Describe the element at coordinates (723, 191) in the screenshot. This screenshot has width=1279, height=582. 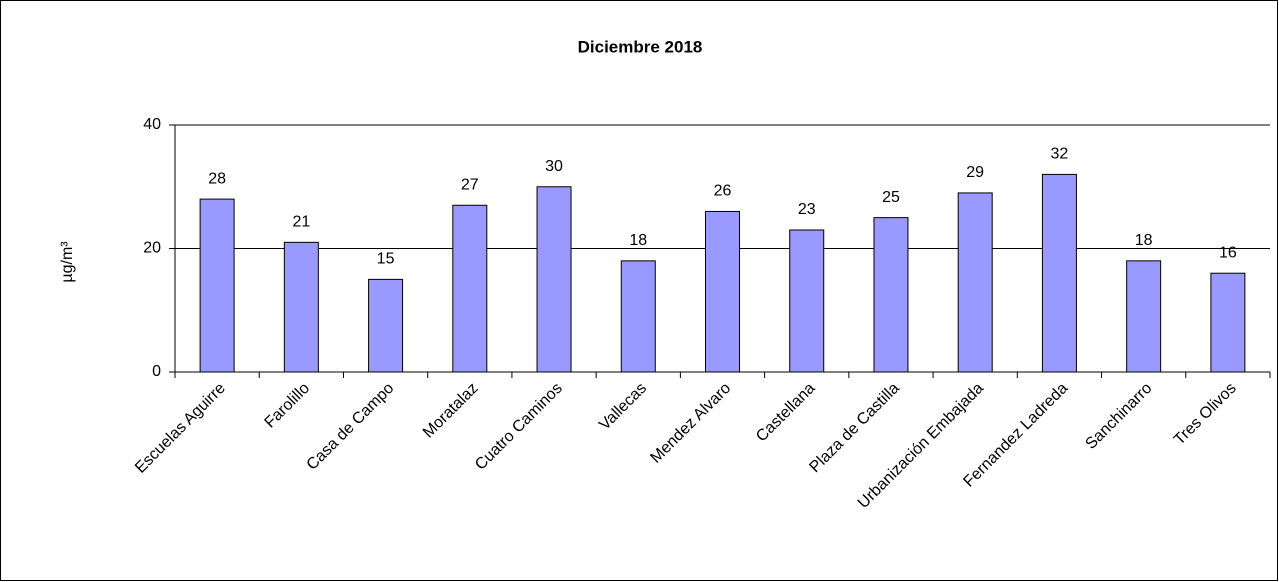
I see `value-label: 26` at that location.